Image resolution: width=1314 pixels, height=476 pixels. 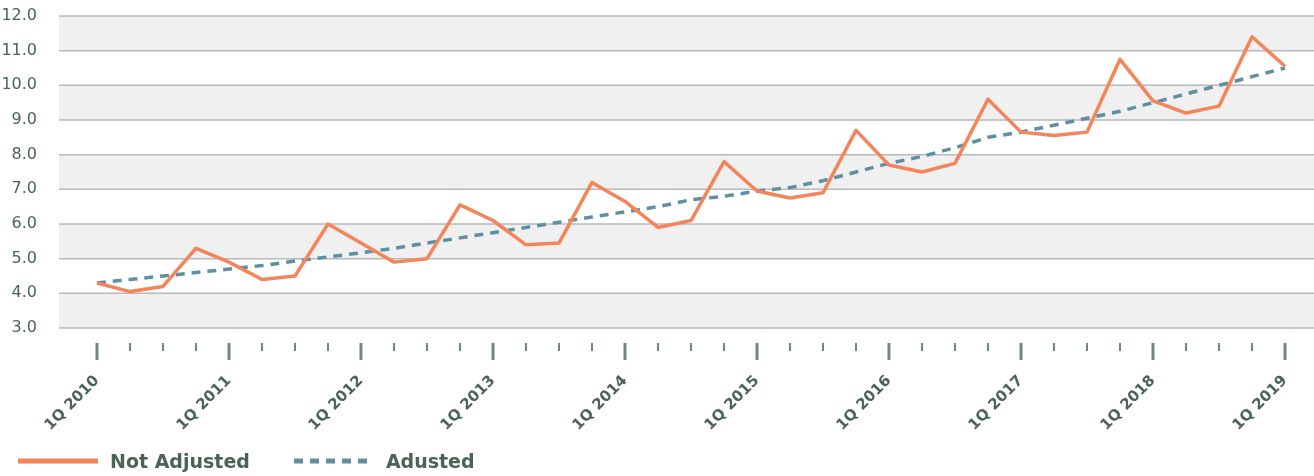 I want to click on y-tick-label: 12.0, so click(x=19, y=15).